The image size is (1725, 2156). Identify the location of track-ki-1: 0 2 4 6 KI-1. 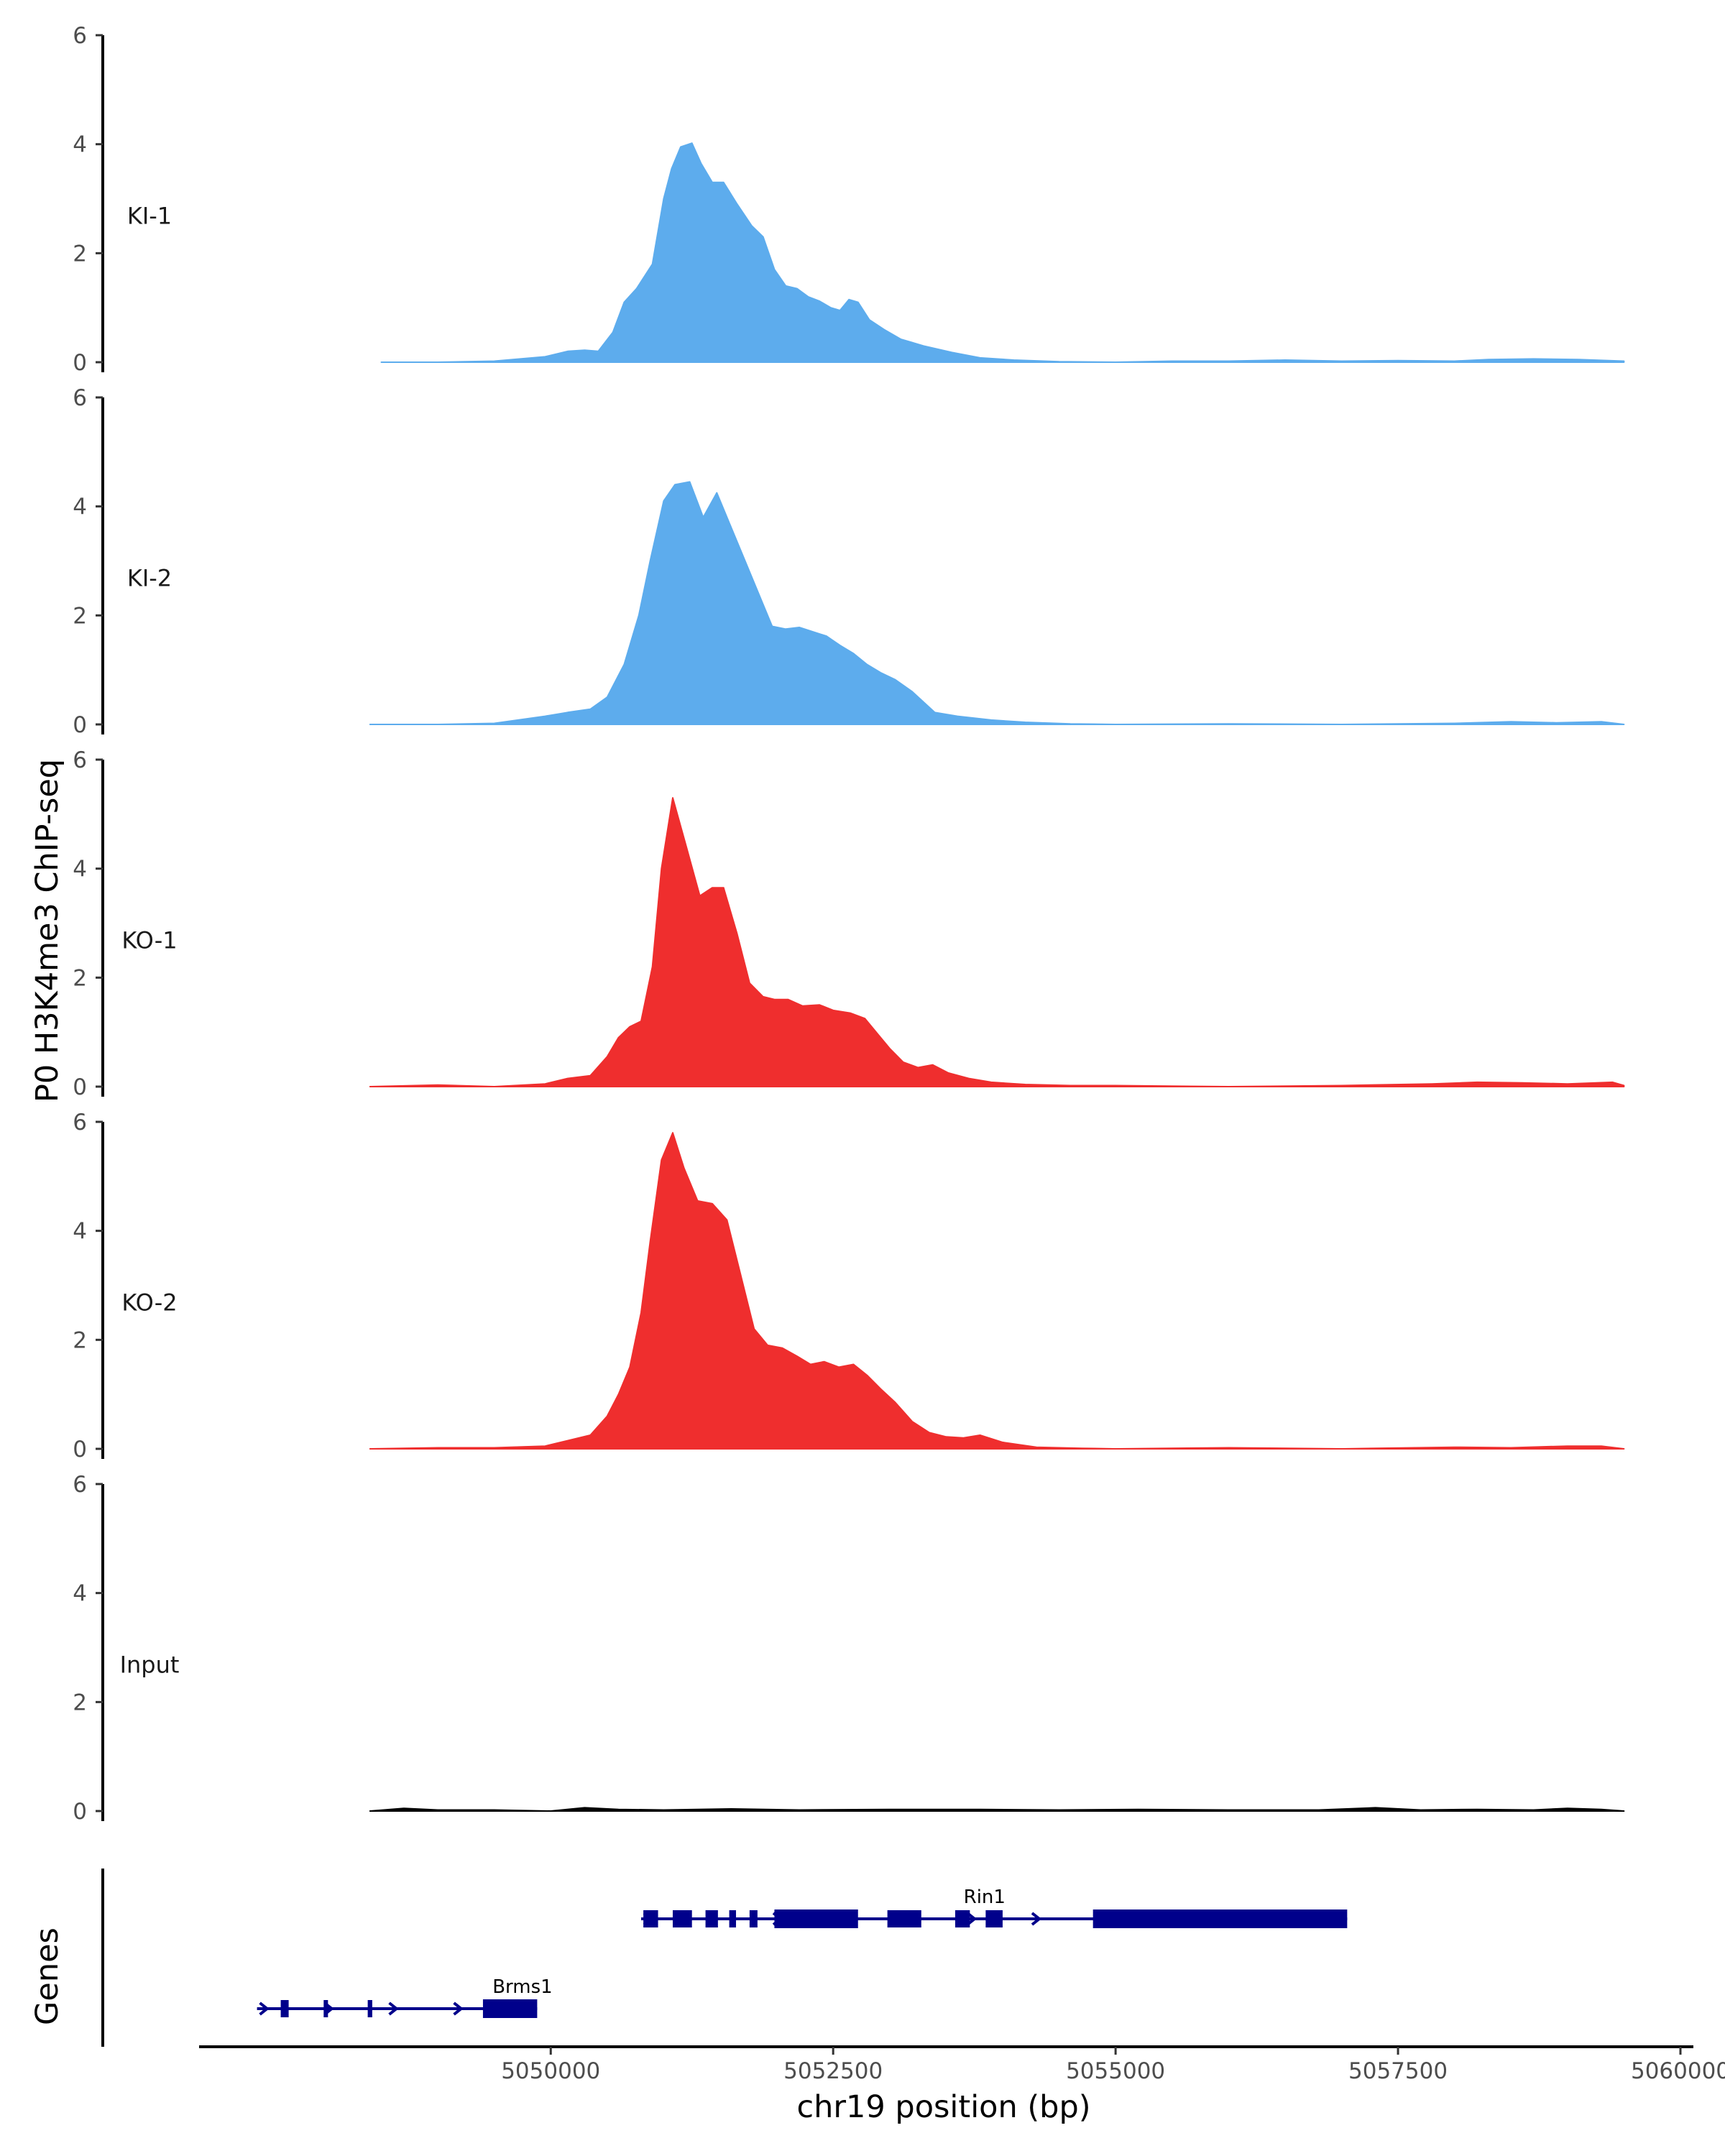
(849, 199).